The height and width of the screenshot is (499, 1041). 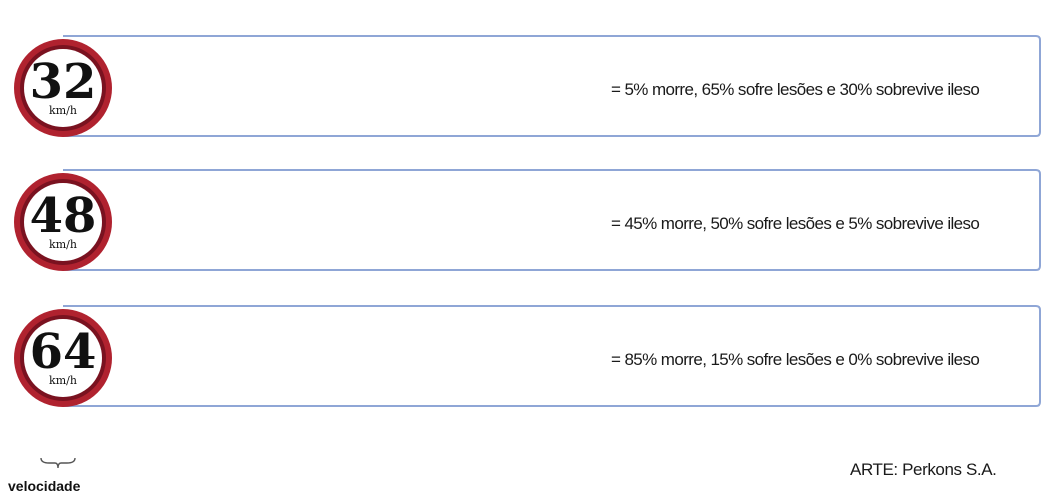 I want to click on credit-label: ARTE: Perkons S.A., so click(x=923, y=469).